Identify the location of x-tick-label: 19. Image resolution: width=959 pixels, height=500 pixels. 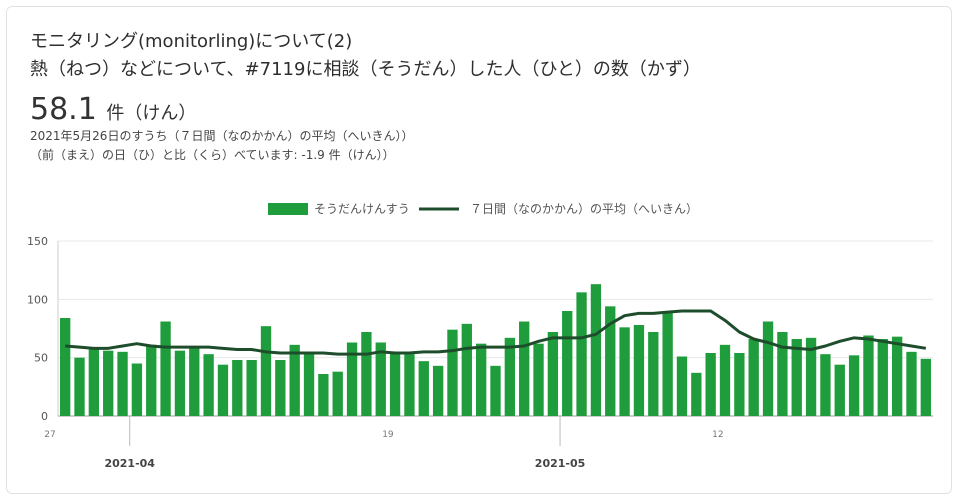
(388, 435).